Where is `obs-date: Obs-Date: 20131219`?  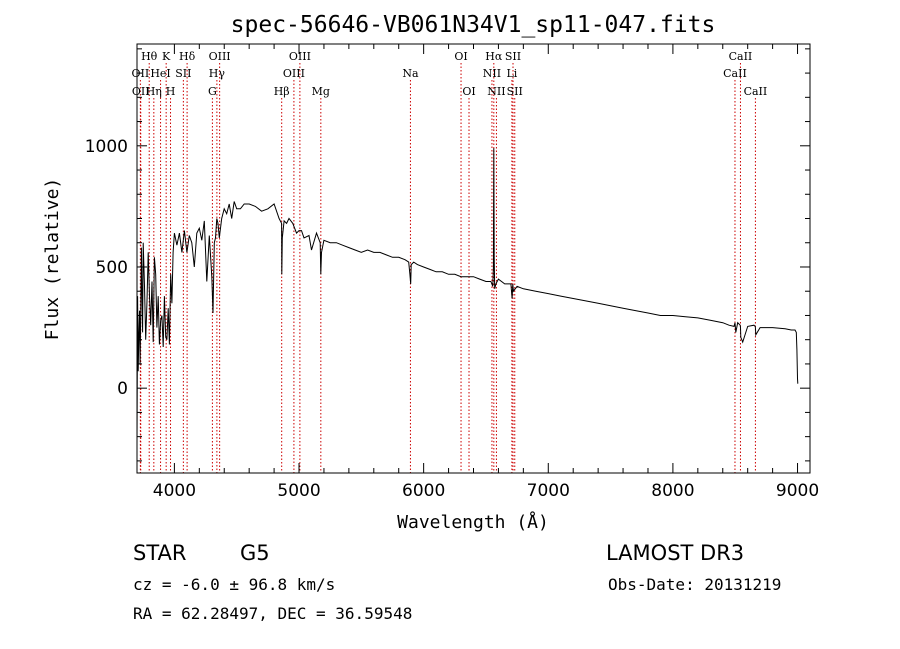
obs-date: Obs-Date: 20131219 is located at coordinates (694, 584).